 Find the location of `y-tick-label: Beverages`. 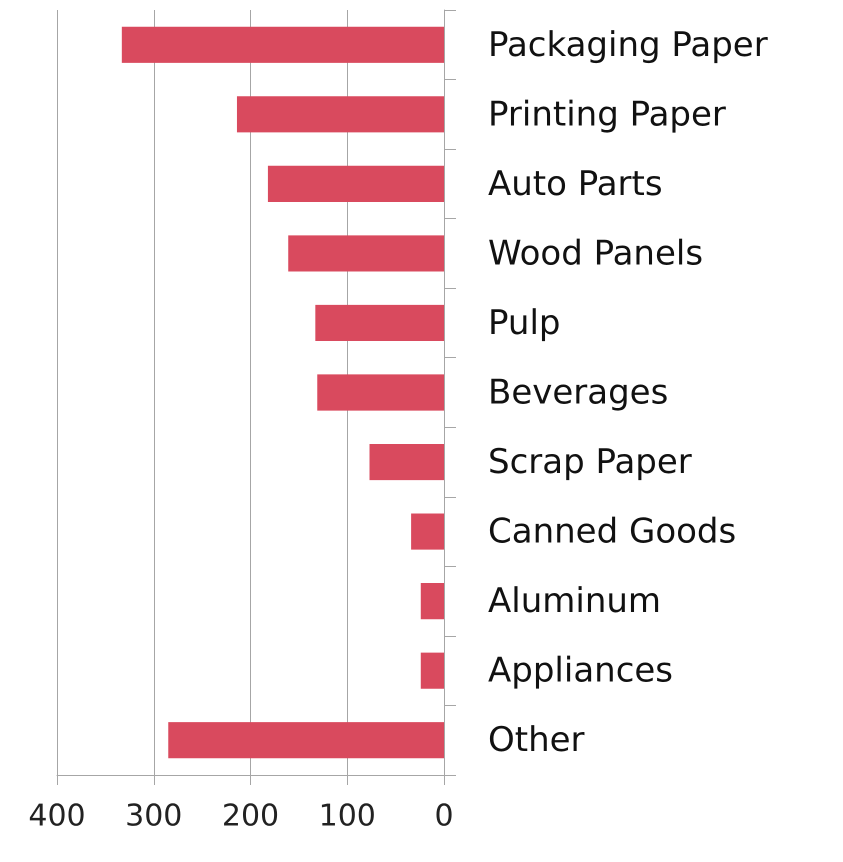

y-tick-label: Beverages is located at coordinates (578, 392).